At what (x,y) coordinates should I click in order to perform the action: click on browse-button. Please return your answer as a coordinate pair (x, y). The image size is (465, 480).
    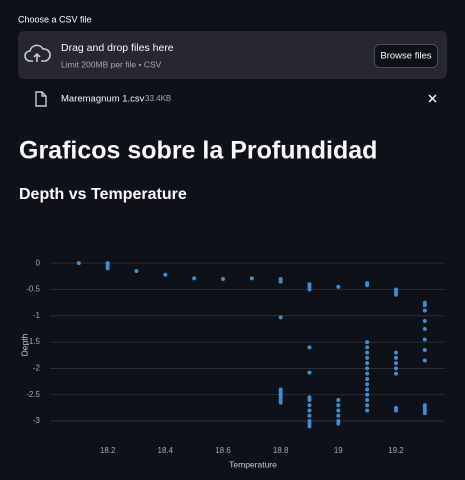
    Looking at the image, I should click on (406, 56).